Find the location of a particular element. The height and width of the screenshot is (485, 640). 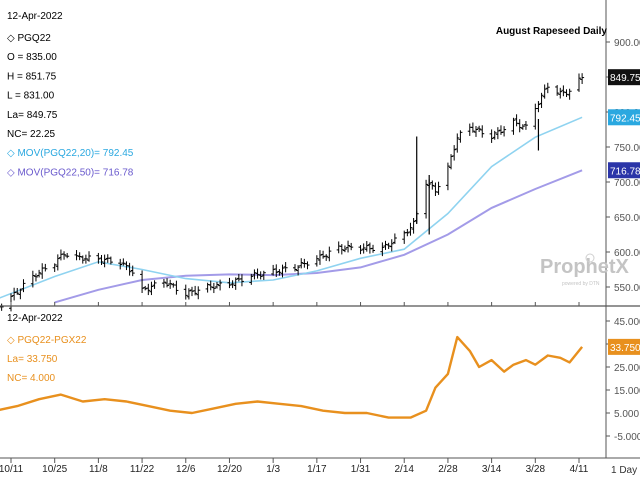

upper-y-tick-label: 550.00 is located at coordinates (627, 288).